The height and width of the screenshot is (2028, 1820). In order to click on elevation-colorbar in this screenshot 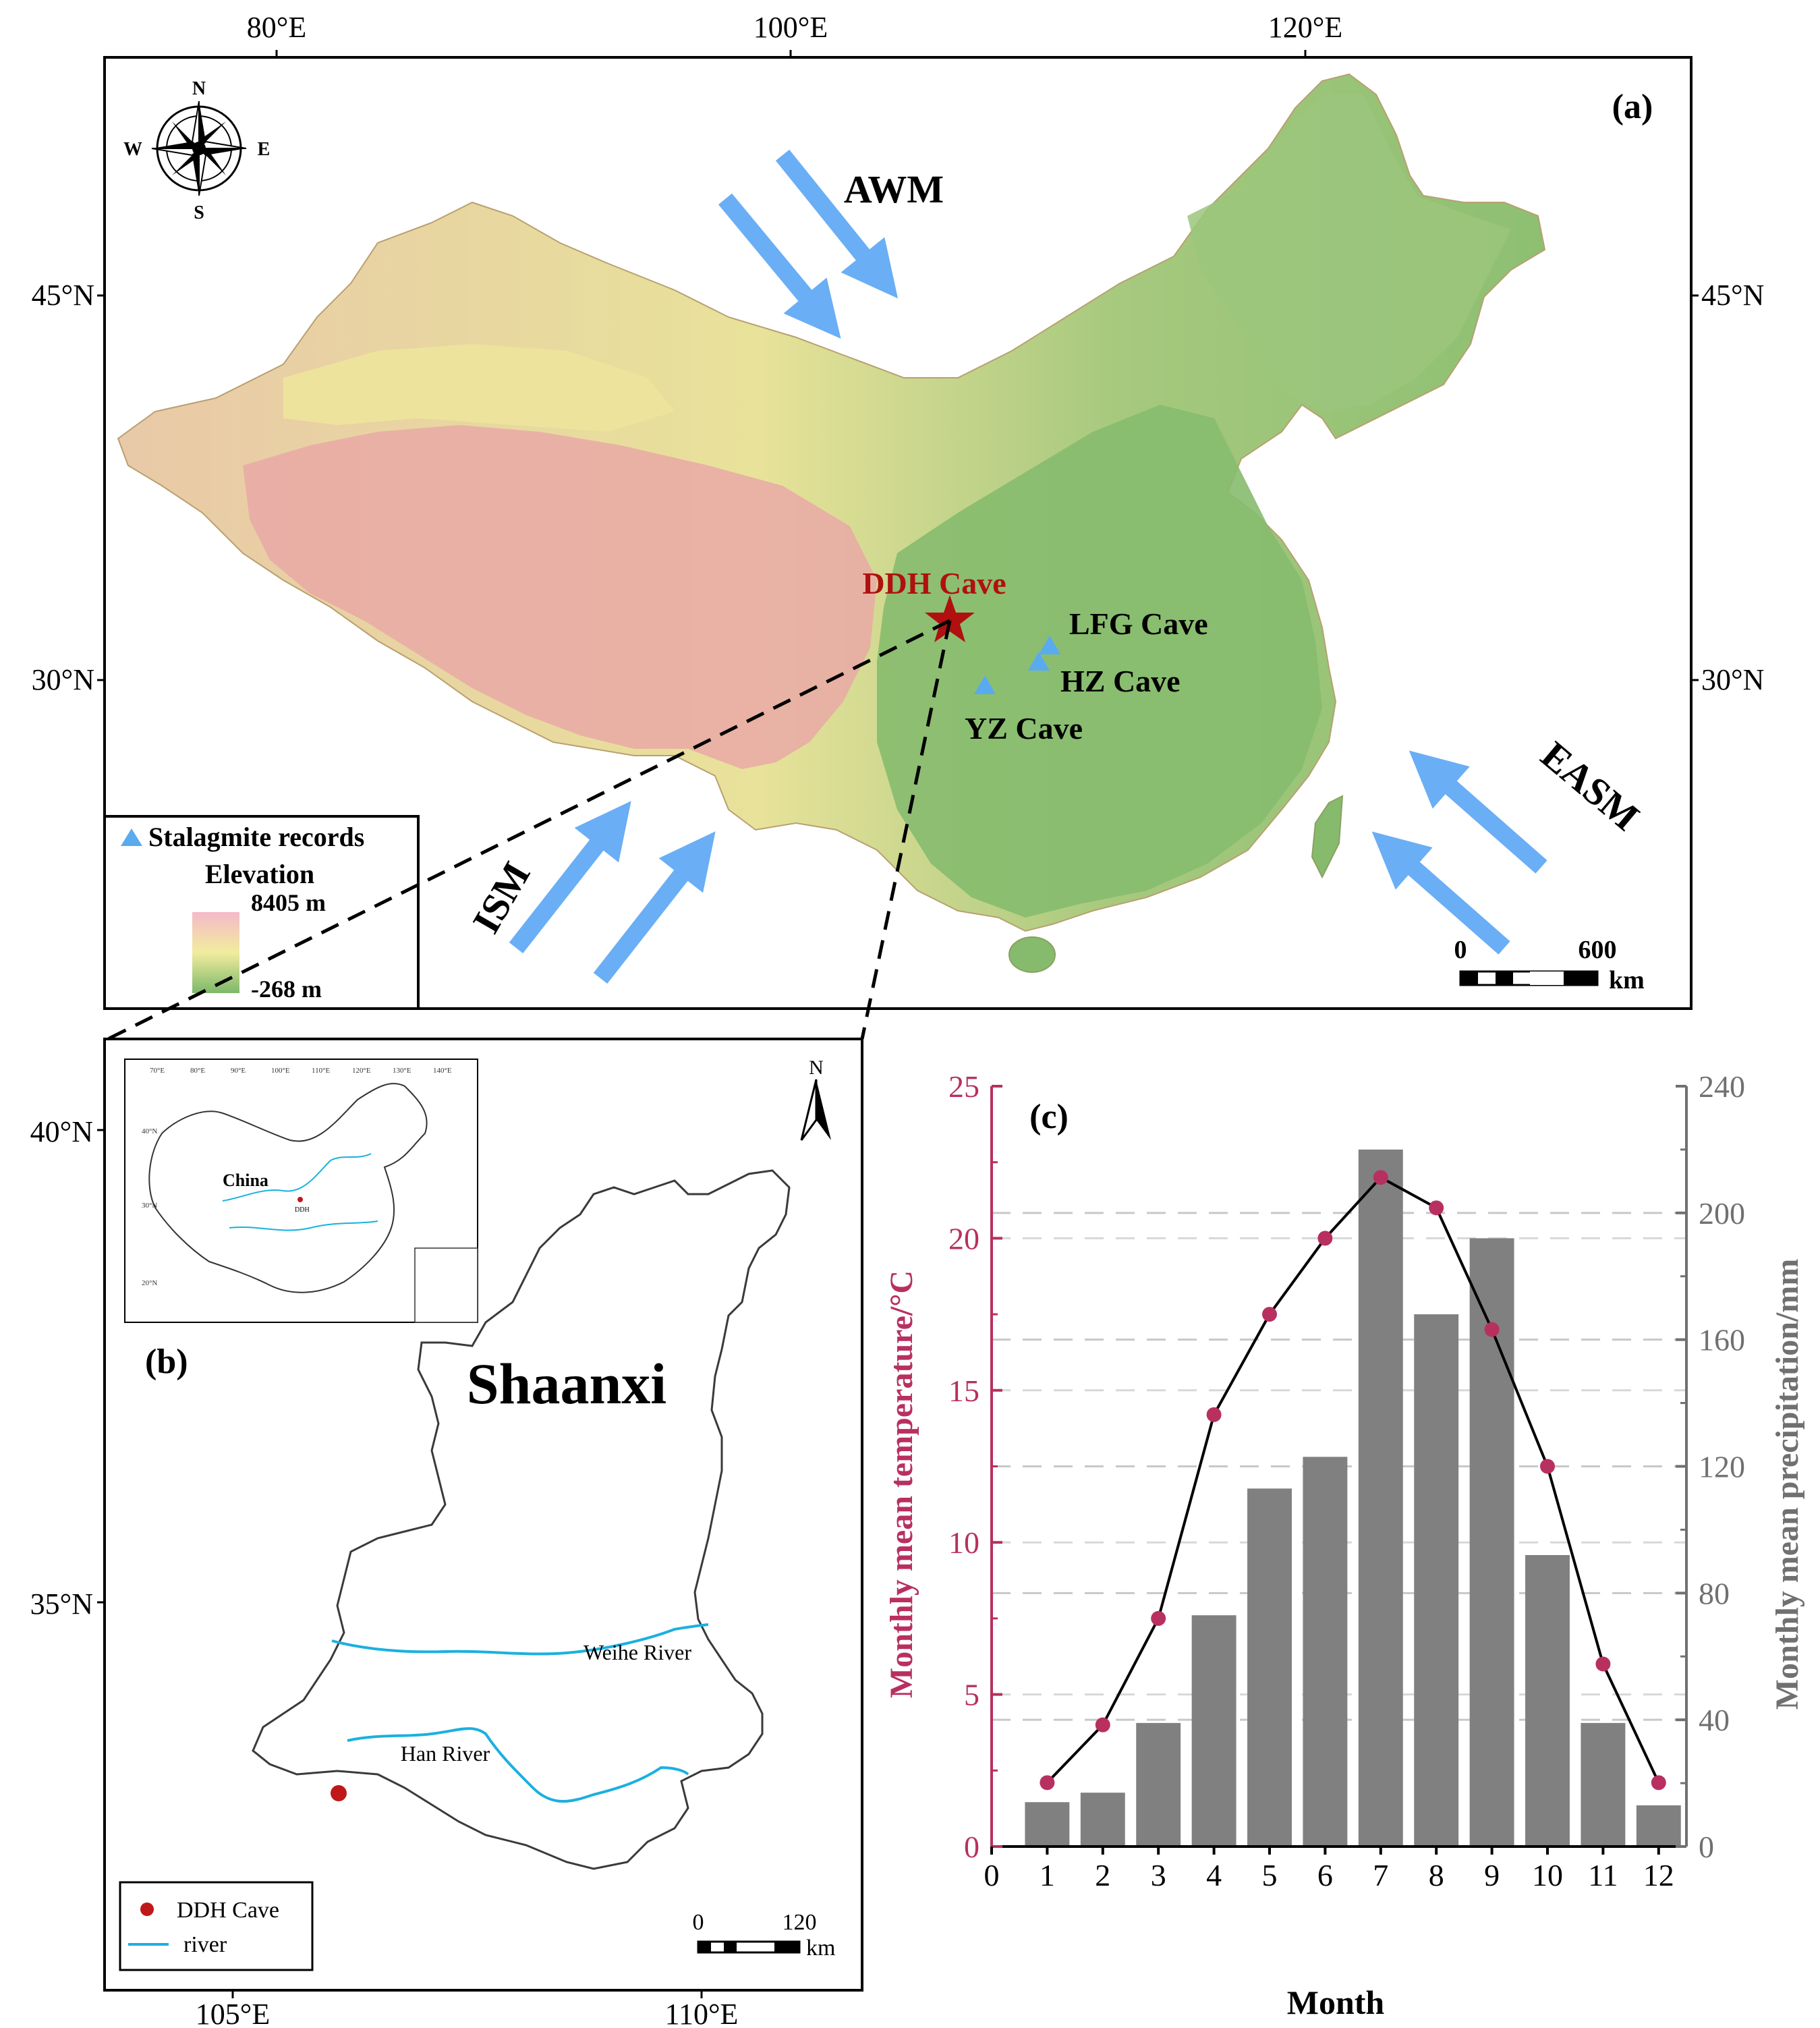, I will do `click(215, 952)`.